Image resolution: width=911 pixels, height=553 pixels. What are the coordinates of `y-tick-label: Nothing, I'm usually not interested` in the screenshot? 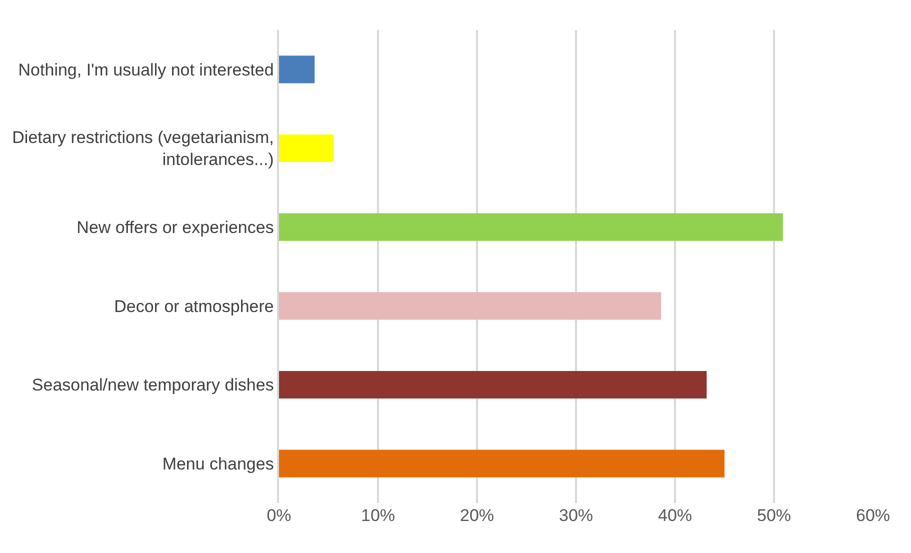 It's located at (146, 70).